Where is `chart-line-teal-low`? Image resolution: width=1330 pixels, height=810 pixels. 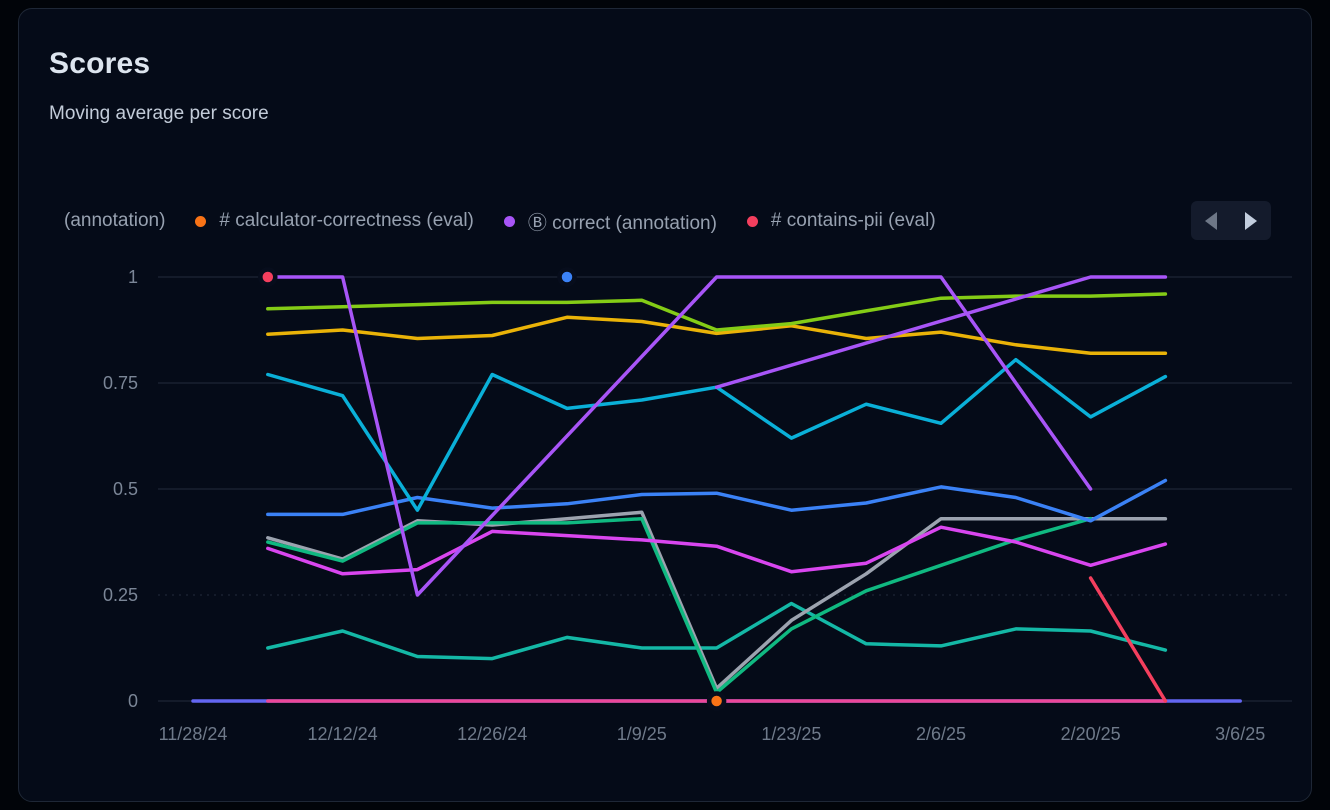
chart-line-teal-low is located at coordinates (717, 631).